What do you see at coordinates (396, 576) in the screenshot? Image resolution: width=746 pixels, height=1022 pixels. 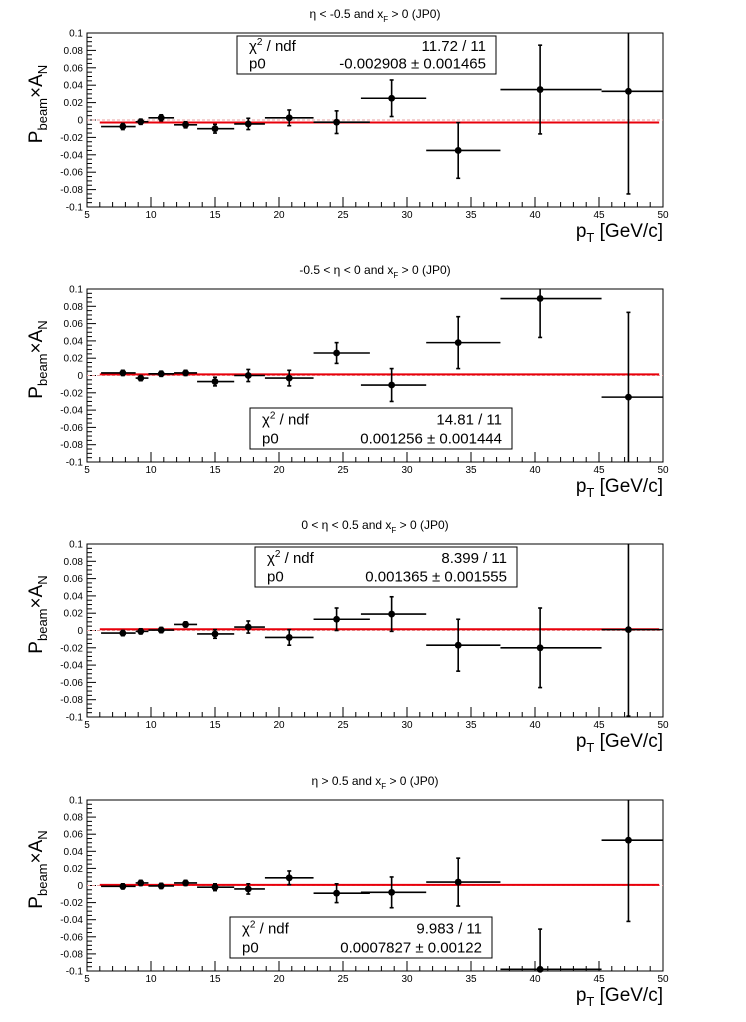 I see `p0-value: 0.001365` at bounding box center [396, 576].